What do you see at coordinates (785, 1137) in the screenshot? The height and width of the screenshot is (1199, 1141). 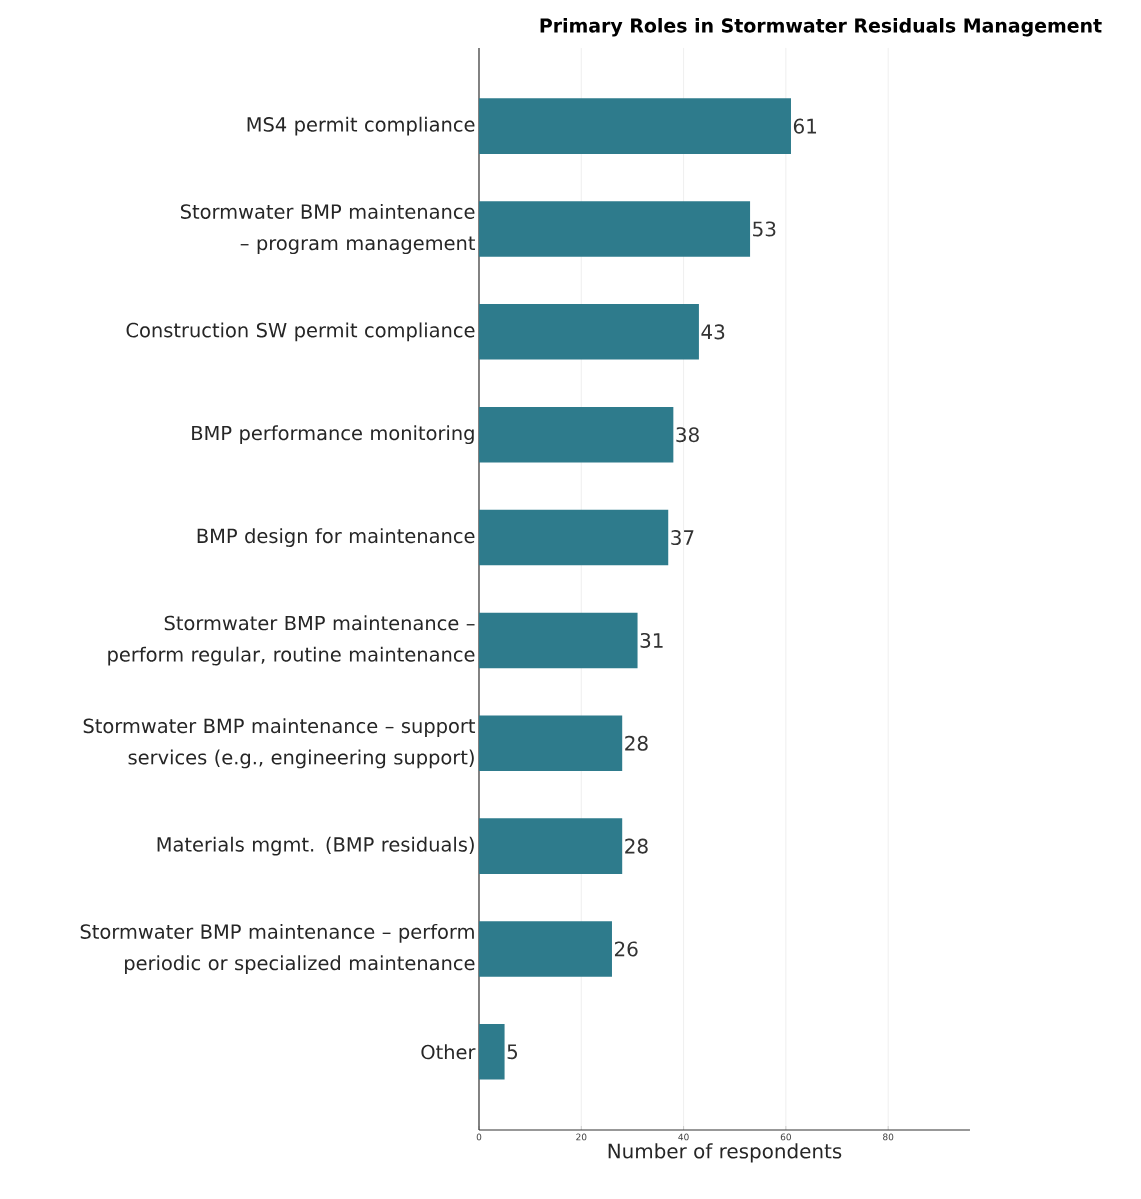 I see `x-tick-label: 60` at bounding box center [785, 1137].